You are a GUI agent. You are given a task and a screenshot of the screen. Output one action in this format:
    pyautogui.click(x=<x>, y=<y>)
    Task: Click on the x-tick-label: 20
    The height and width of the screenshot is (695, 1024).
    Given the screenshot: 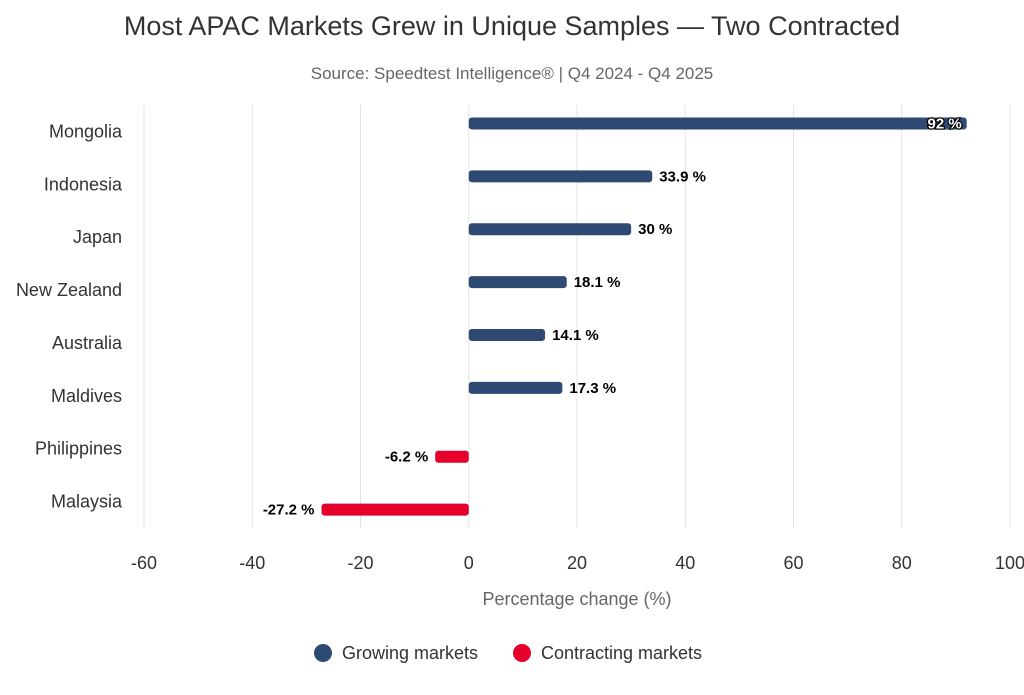 What is the action you would take?
    pyautogui.click(x=577, y=563)
    